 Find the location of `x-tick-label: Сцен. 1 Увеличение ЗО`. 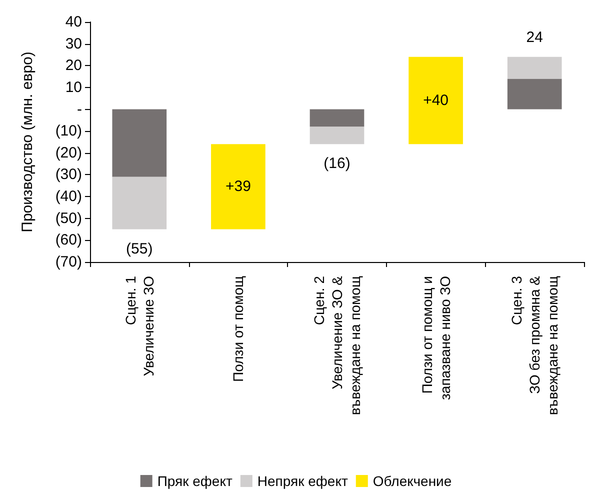

x-tick-label: Сцен. 1 Увеличение ЗО is located at coordinates (139, 326).